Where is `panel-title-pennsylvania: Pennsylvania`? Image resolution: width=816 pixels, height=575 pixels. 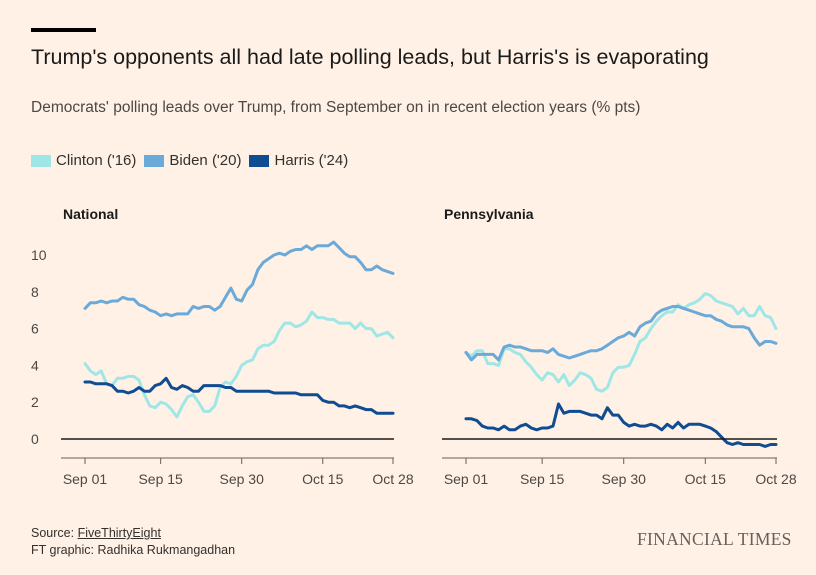
panel-title-pennsylvania: Pennsylvania is located at coordinates (489, 214).